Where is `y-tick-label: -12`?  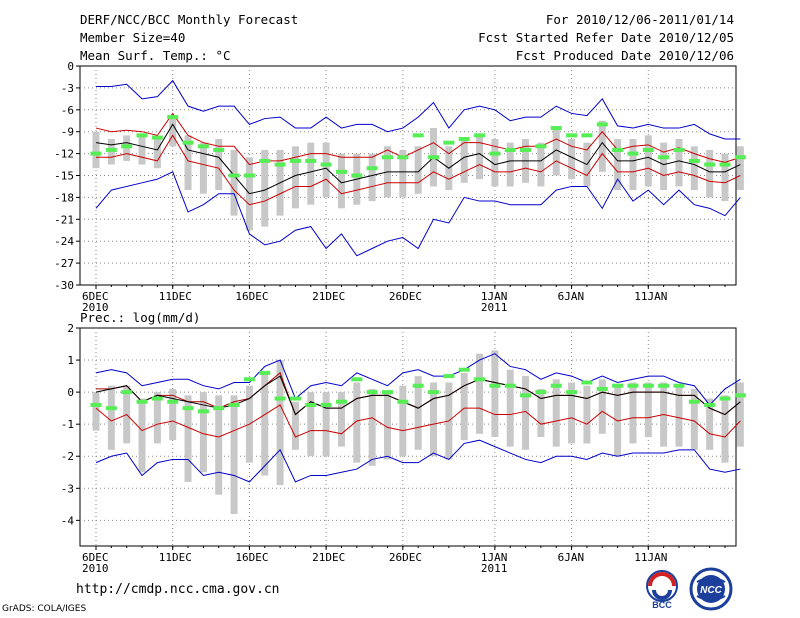
y-tick-label: -12 is located at coordinates (64, 154).